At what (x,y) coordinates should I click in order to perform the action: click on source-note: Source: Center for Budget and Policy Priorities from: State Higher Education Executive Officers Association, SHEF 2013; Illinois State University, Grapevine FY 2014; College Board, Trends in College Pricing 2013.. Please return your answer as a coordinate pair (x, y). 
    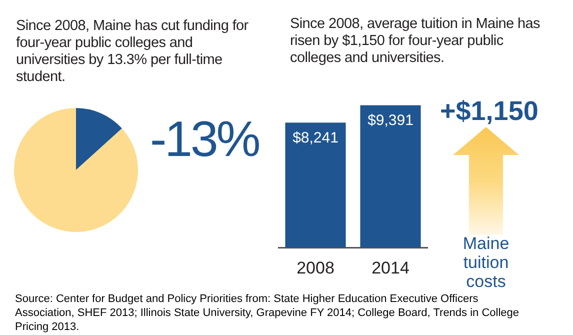
    Looking at the image, I should click on (267, 313).